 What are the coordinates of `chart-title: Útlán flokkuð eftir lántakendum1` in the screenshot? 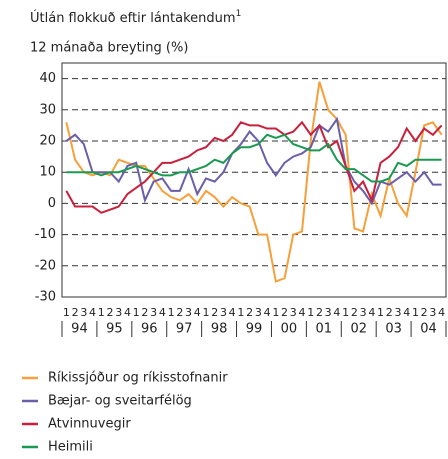 It's located at (135, 17).